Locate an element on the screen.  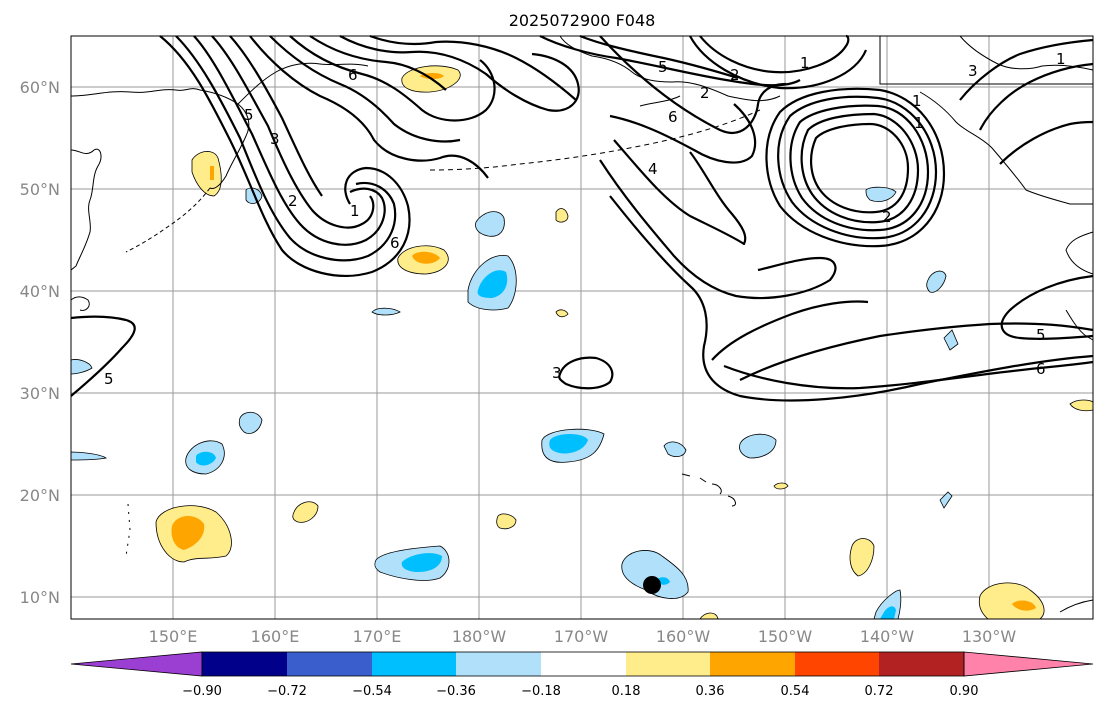
lon-label-180w: 180°W is located at coordinates (479, 636).